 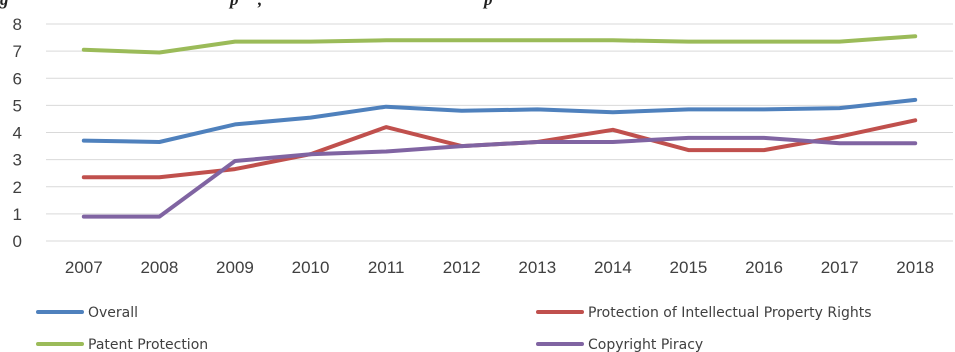 What do you see at coordinates (17, 24) in the screenshot?
I see `y-tick-label: 8` at bounding box center [17, 24].